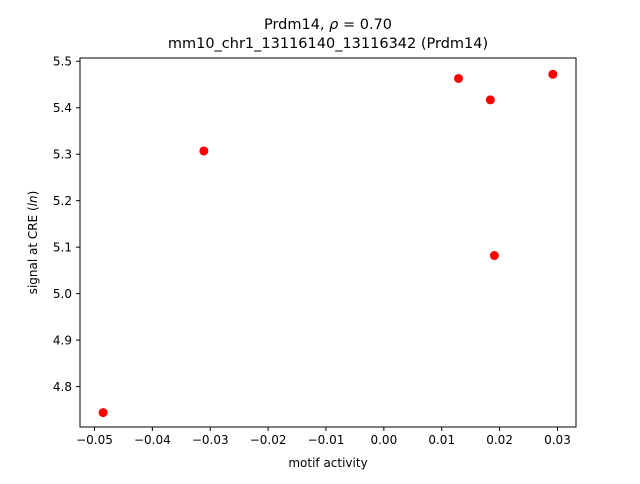  What do you see at coordinates (62, 387) in the screenshot?
I see `y-tick-label: 4.8` at bounding box center [62, 387].